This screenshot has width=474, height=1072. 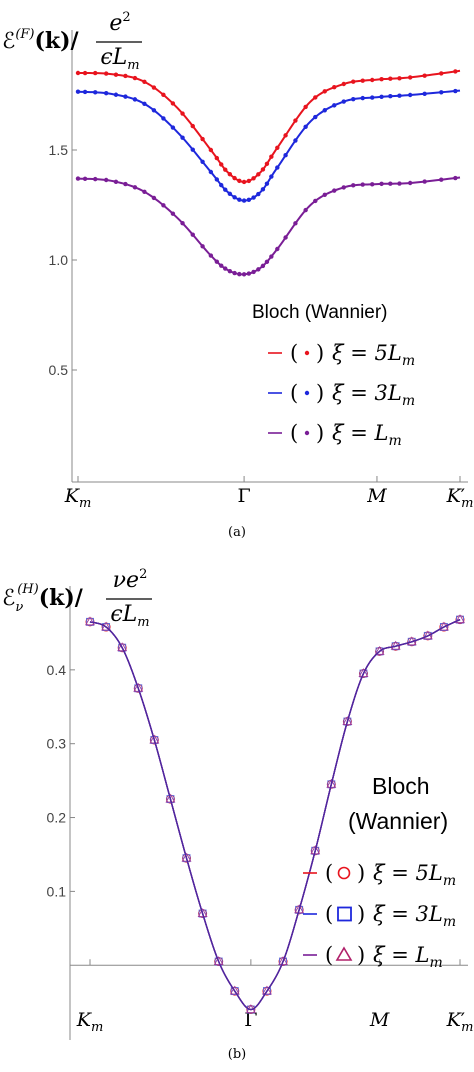 What do you see at coordinates (320, 312) in the screenshot?
I see `legend-title: Bloch (Wannier)` at bounding box center [320, 312].